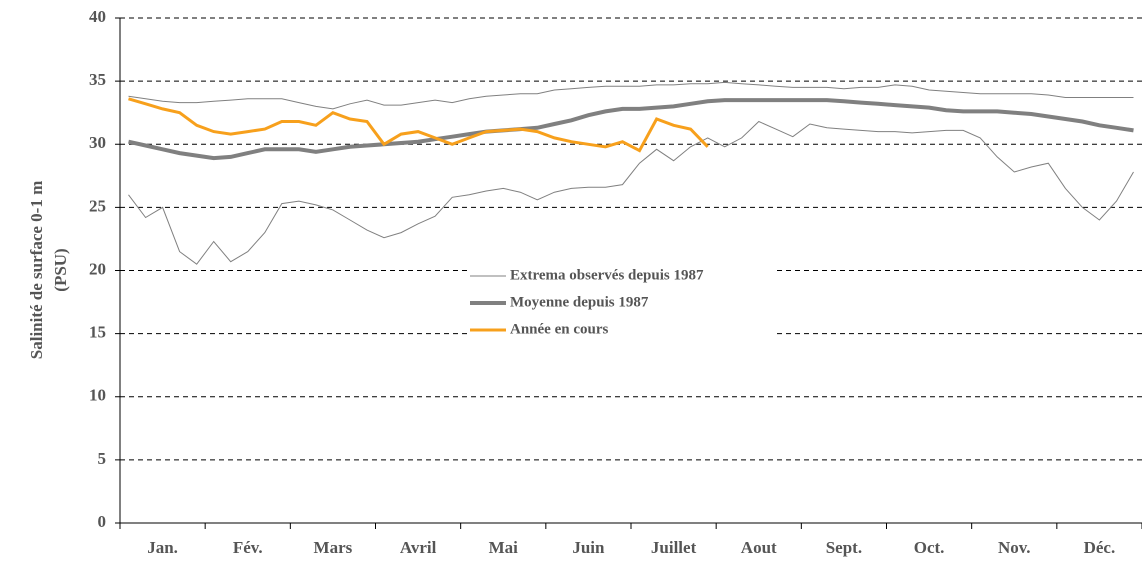 The image size is (1142, 562). I want to click on x-tick-label: Oct., so click(929, 547).